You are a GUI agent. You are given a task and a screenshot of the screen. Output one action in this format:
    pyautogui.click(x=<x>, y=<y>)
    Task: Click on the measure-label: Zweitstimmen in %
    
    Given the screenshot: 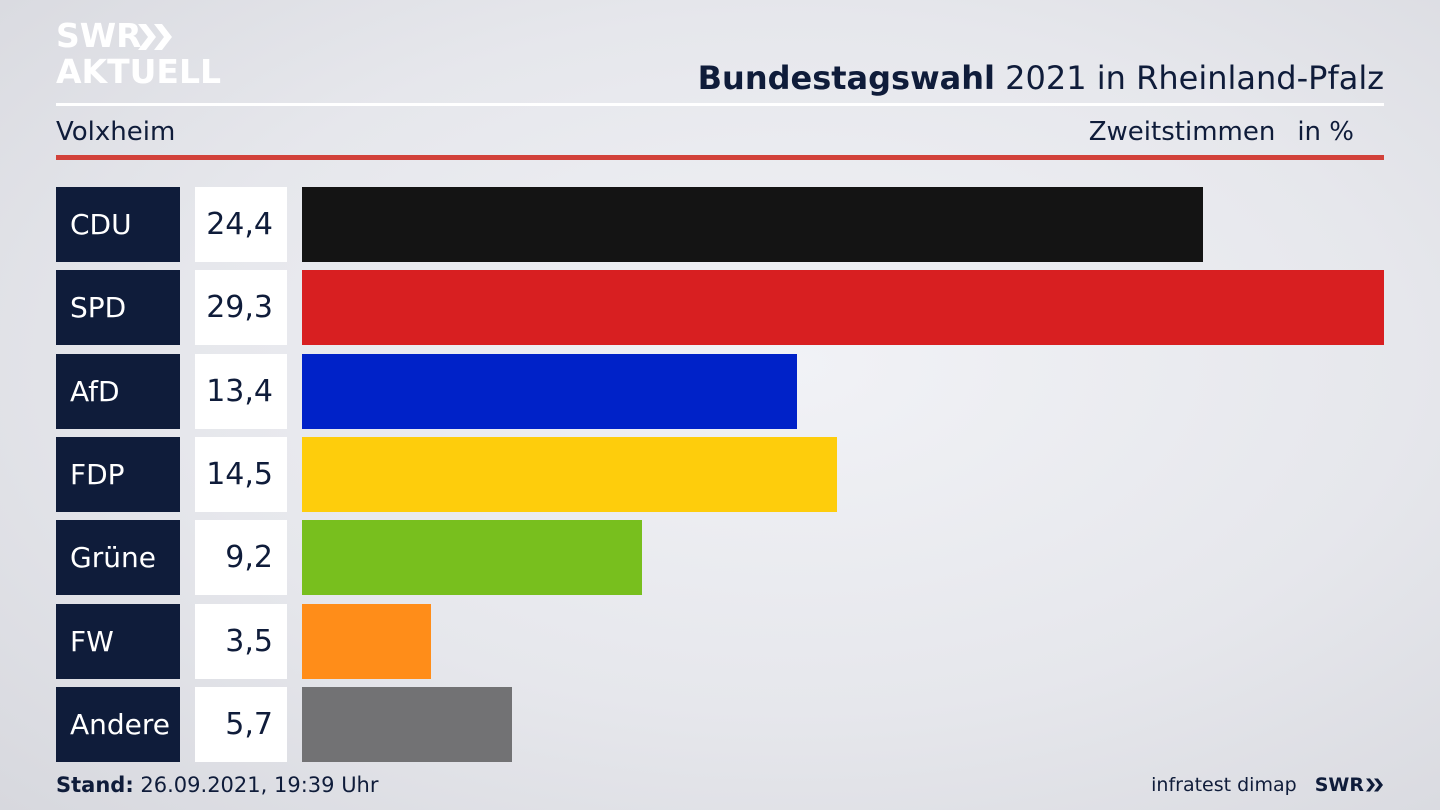 What is the action you would take?
    pyautogui.click(x=1221, y=132)
    